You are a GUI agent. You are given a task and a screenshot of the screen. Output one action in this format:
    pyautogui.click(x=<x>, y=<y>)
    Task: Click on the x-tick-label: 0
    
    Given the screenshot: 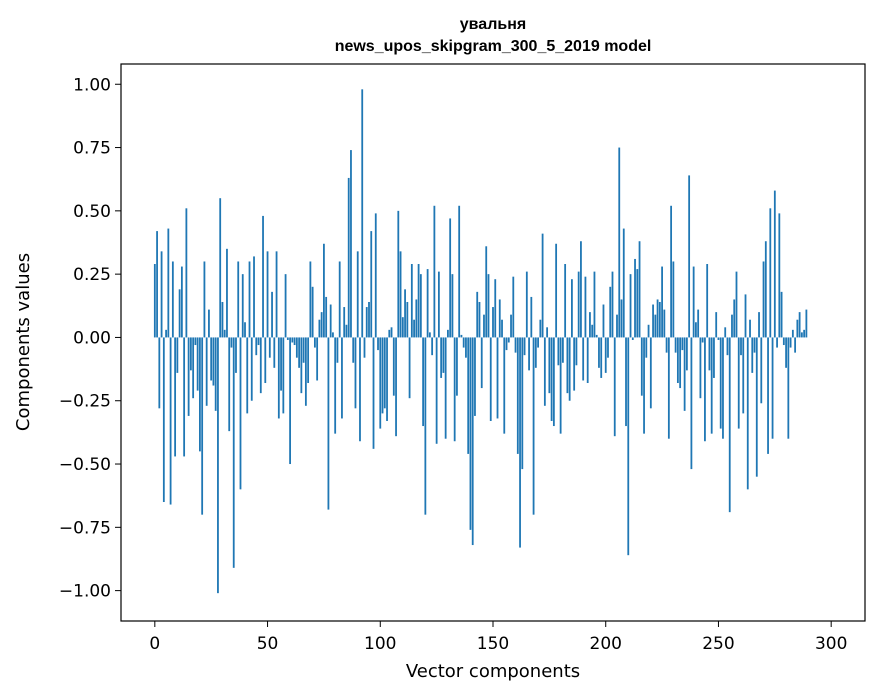 What is the action you would take?
    pyautogui.click(x=154, y=644)
    